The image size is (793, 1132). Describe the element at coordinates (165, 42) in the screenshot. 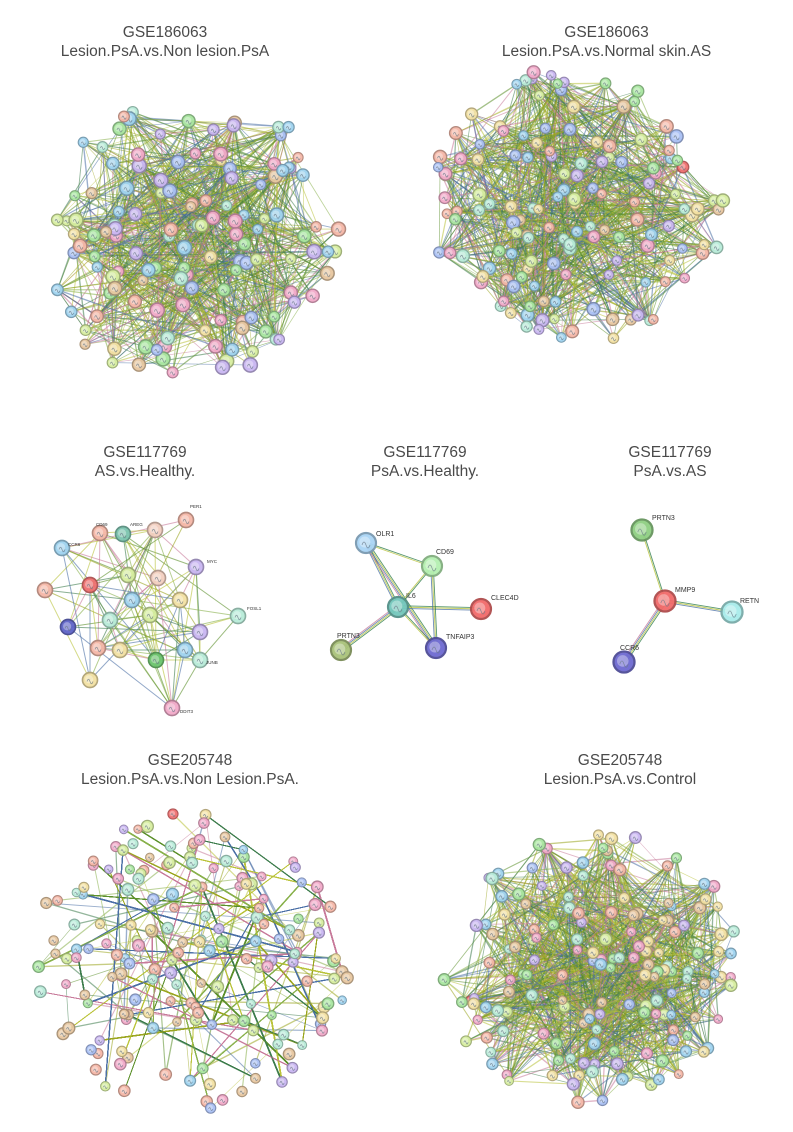

I see `panel-title: GSE186063 Lesion.PsA.vs.Non lesion.PsA` at that location.